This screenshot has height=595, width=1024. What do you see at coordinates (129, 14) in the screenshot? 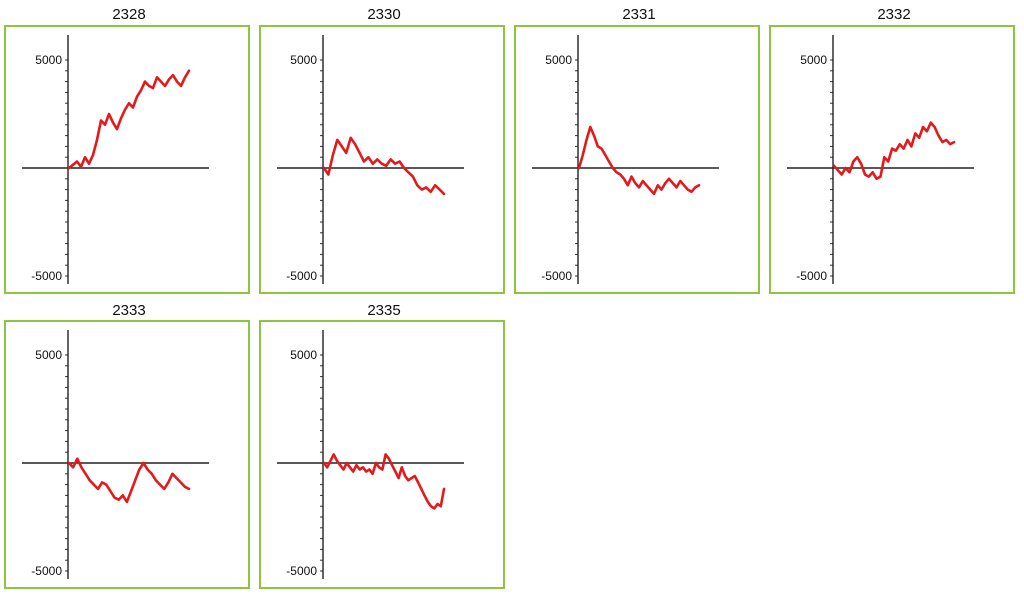
I see `chart-title-2328: 2328` at bounding box center [129, 14].